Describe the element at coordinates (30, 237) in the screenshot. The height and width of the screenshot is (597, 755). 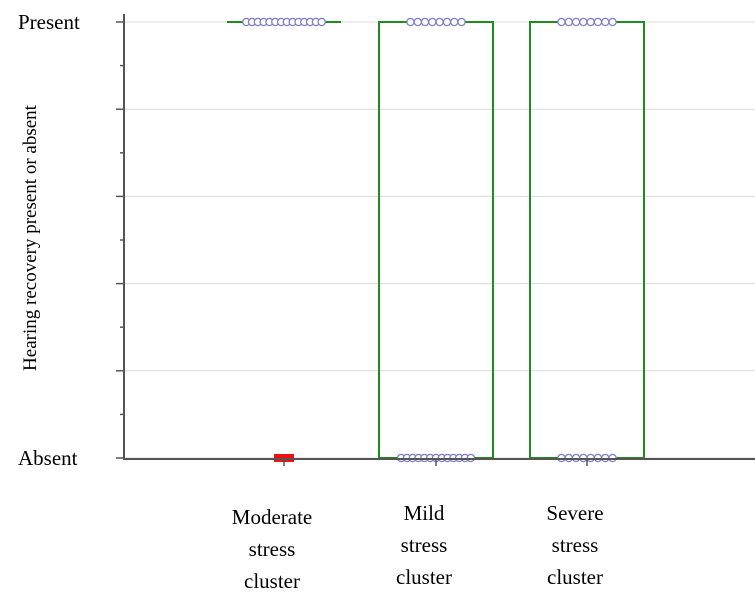
I see `y-axis-title: Hearing recovery present or absent` at that location.